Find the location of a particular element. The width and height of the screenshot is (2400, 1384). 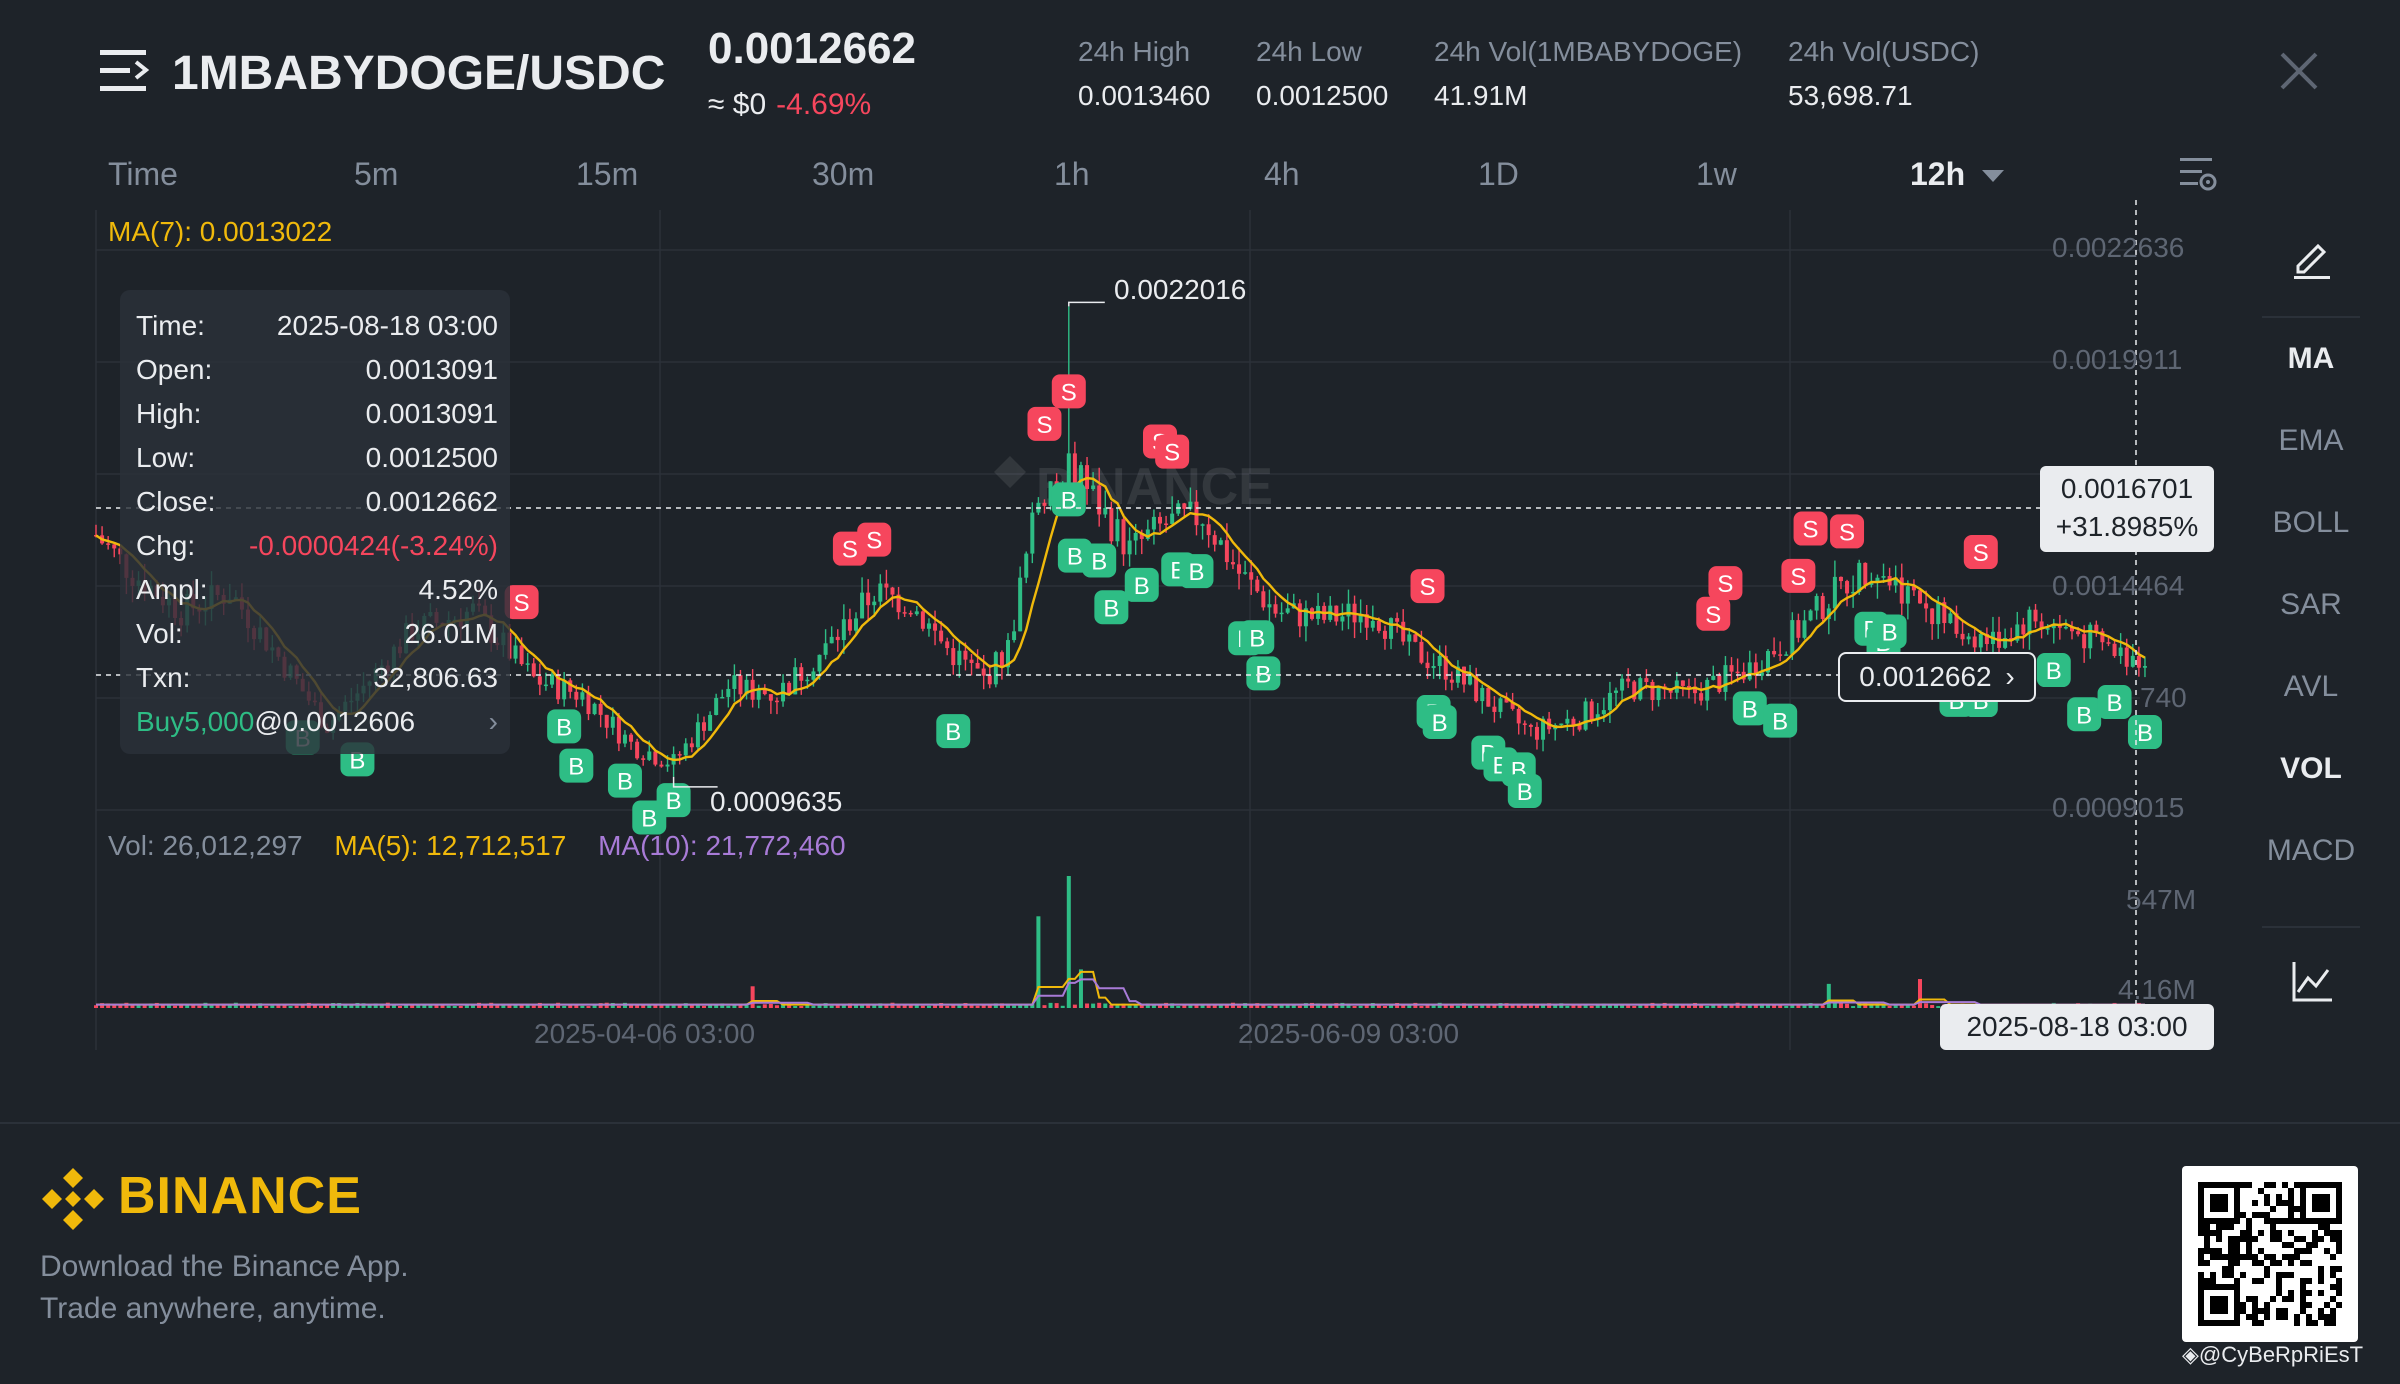

tab-1d: 1D is located at coordinates (1498, 174).